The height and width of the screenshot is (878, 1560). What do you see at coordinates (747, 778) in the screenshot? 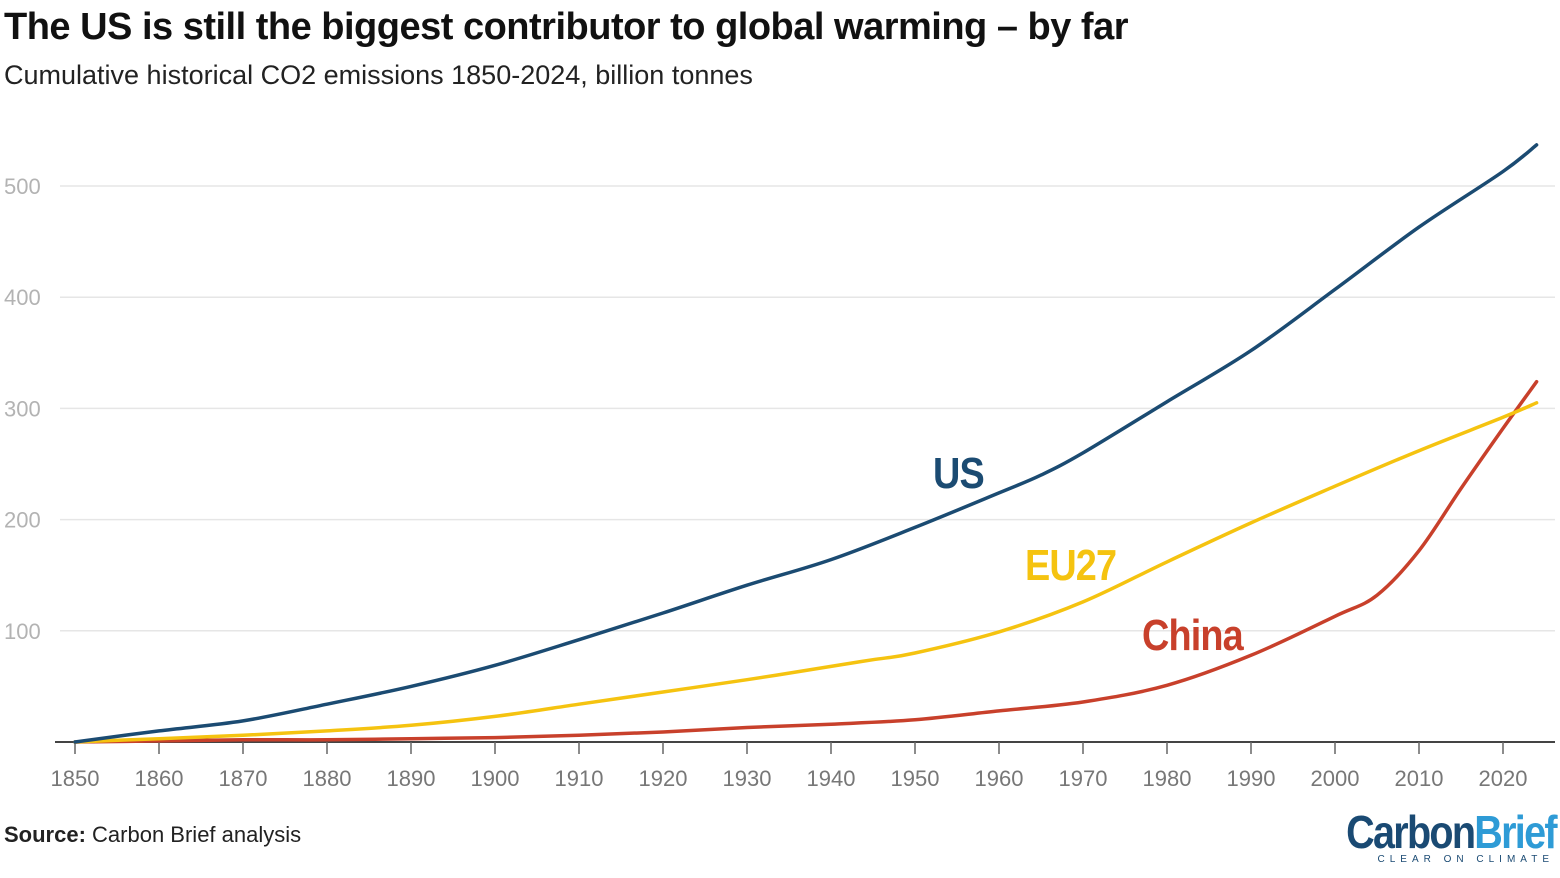
I see `x-tick-label: 1930` at bounding box center [747, 778].